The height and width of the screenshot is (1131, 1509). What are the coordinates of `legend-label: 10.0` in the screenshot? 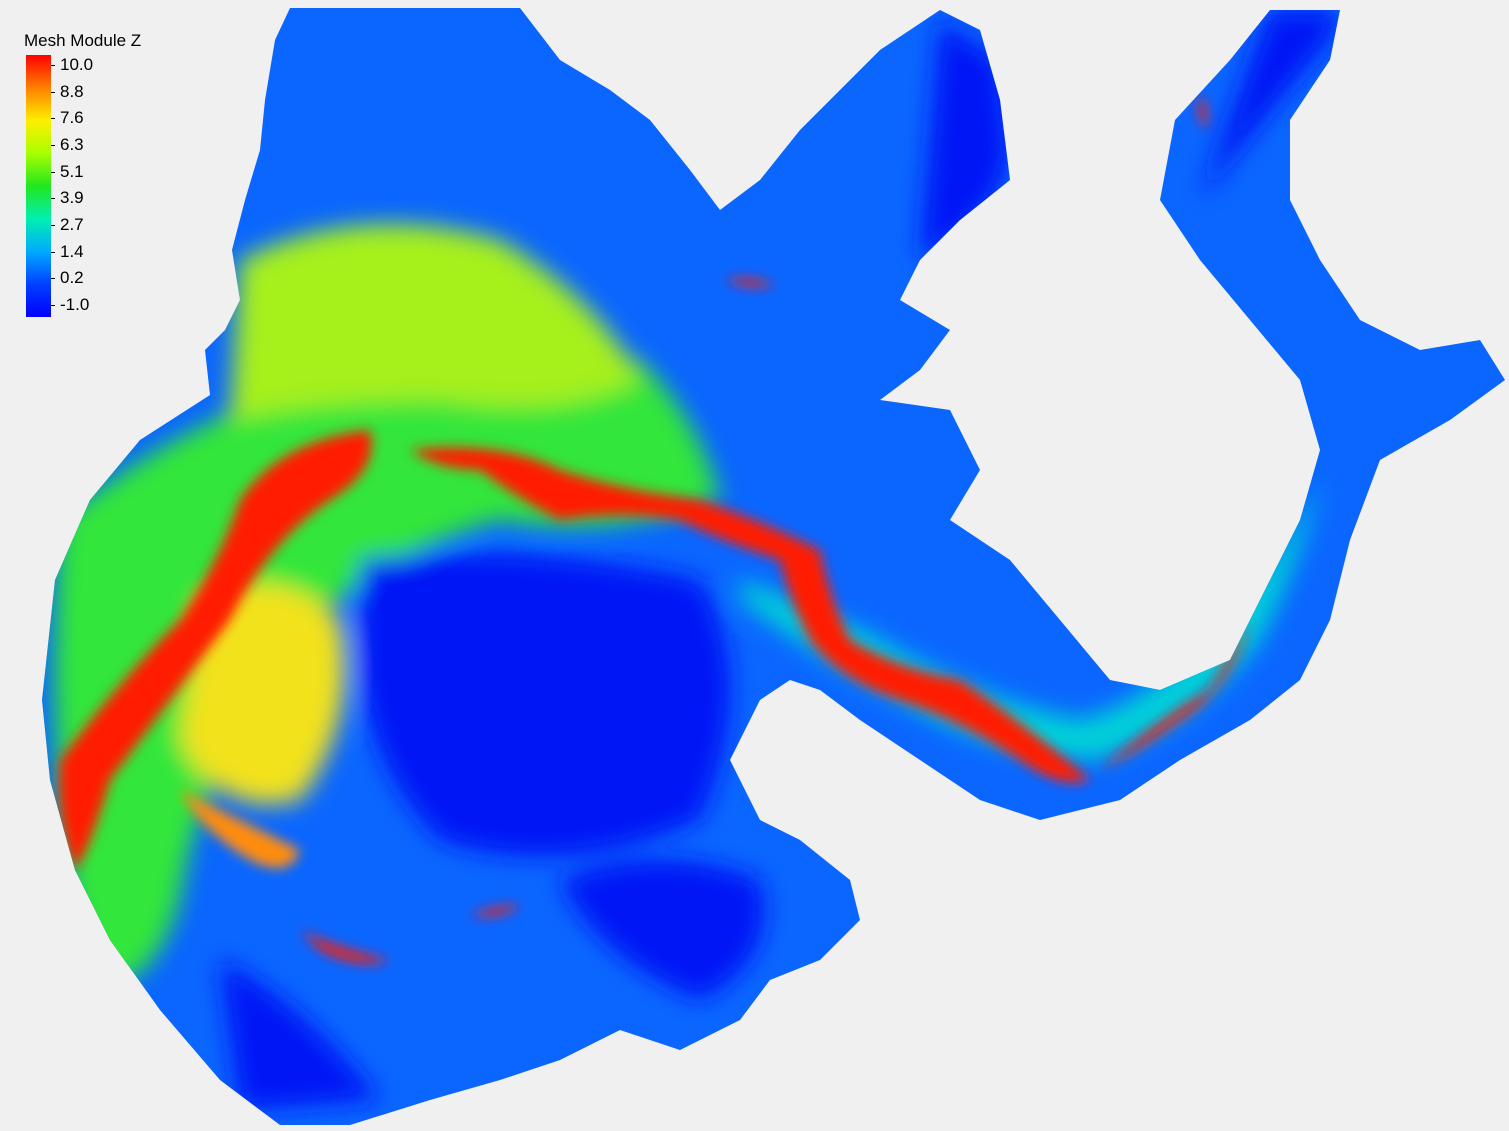 It's located at (77, 64).